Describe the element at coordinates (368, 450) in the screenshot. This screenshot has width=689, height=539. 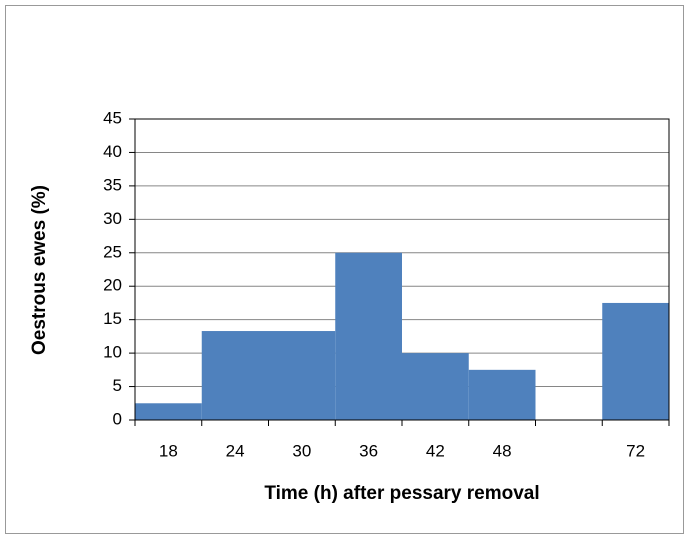
I see `x-tick-label: 36` at that location.